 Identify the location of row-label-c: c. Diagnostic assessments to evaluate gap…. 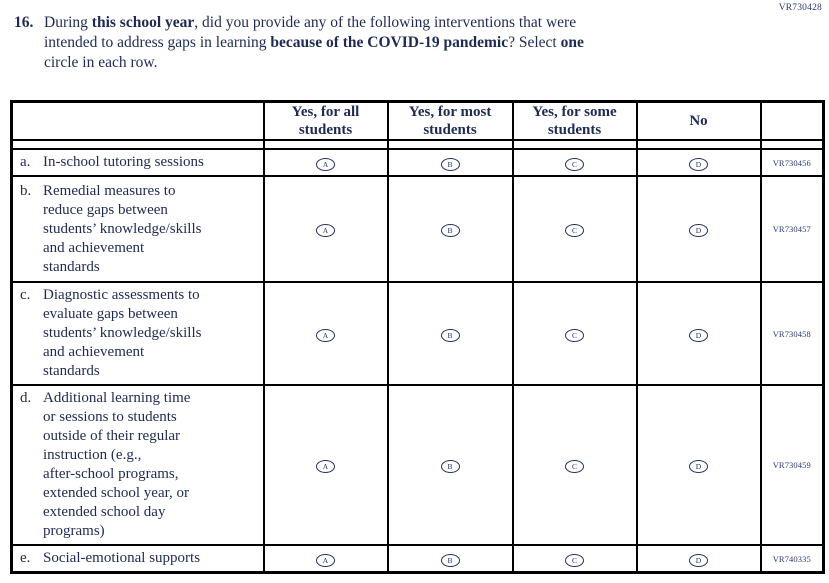
(137, 333).